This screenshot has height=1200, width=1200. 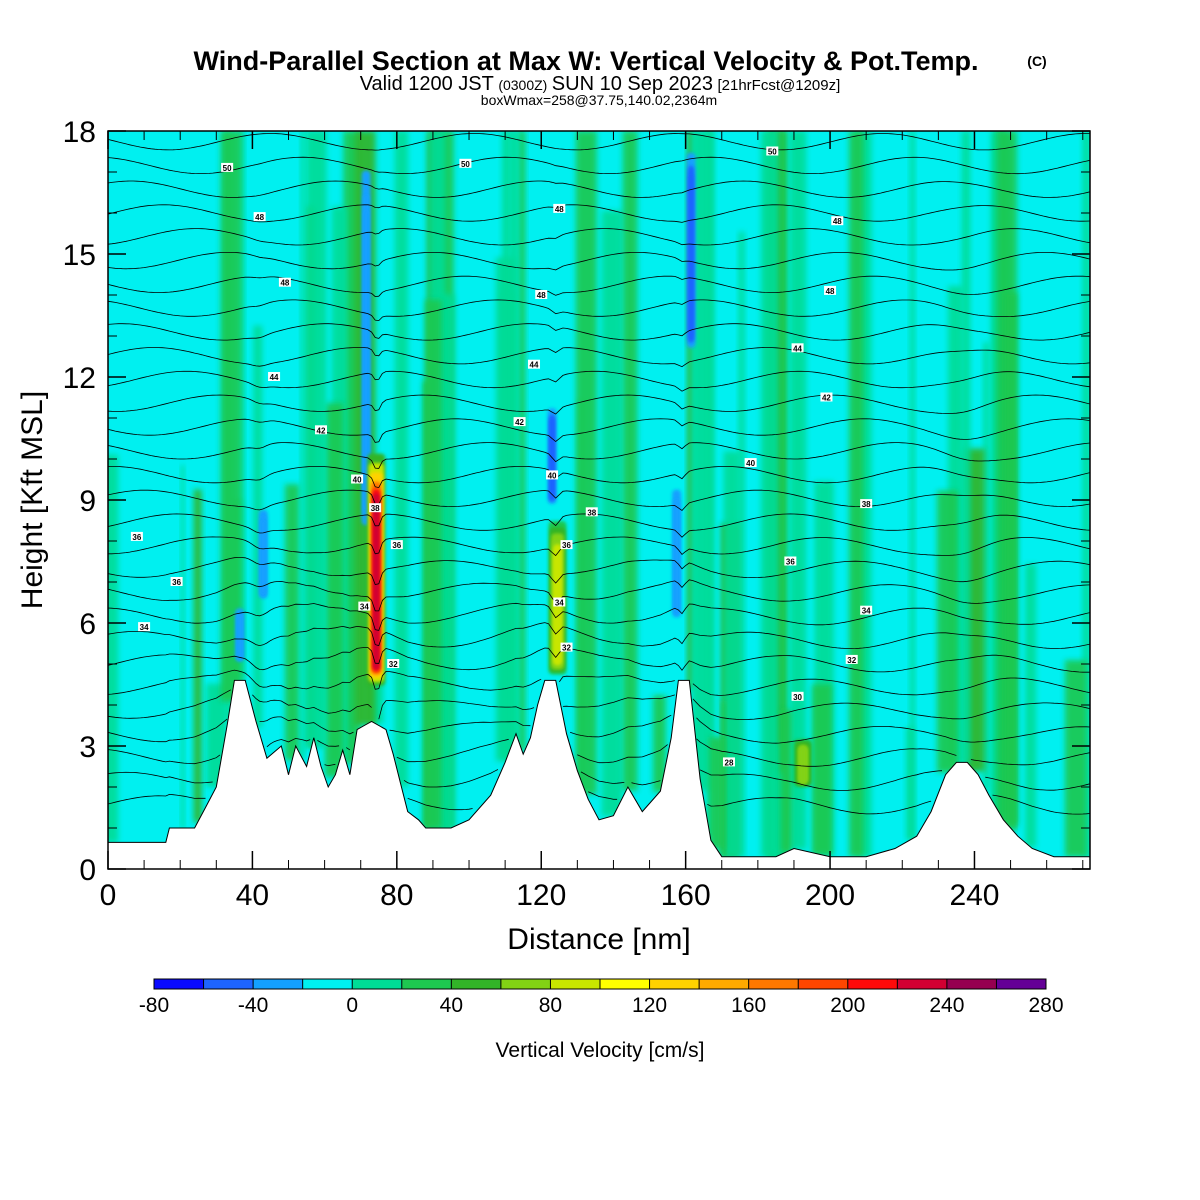 What do you see at coordinates (79, 132) in the screenshot?
I see `y-tick-label: 18` at bounding box center [79, 132].